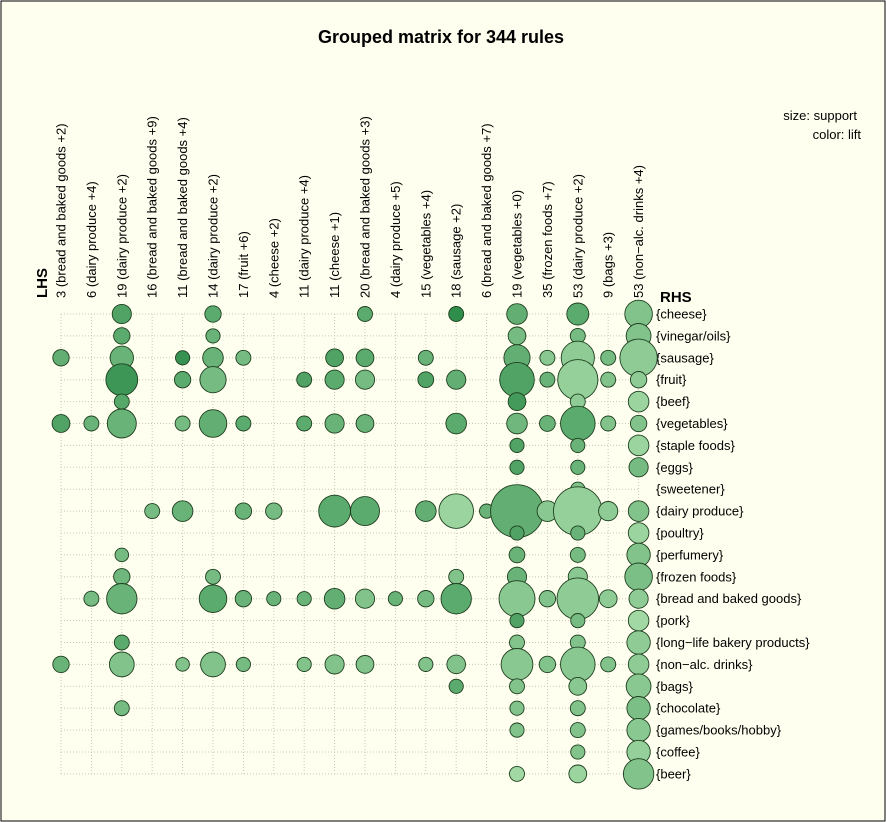 The image size is (886, 822). Describe the element at coordinates (395, 239) in the screenshot. I see `lhs-tick-label: 4 (dairy produce +5)` at that location.